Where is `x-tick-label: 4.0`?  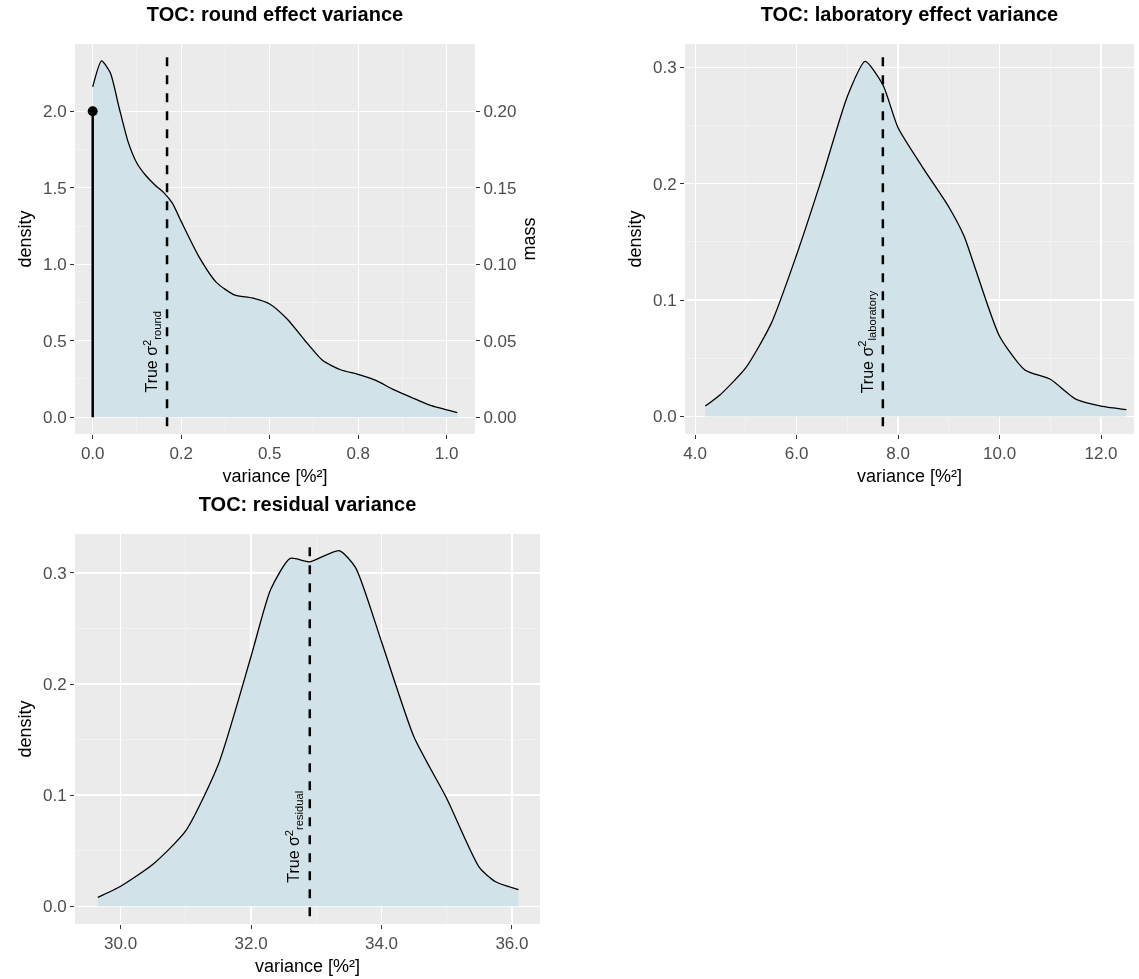 x-tick-label: 4.0 is located at coordinates (695, 454).